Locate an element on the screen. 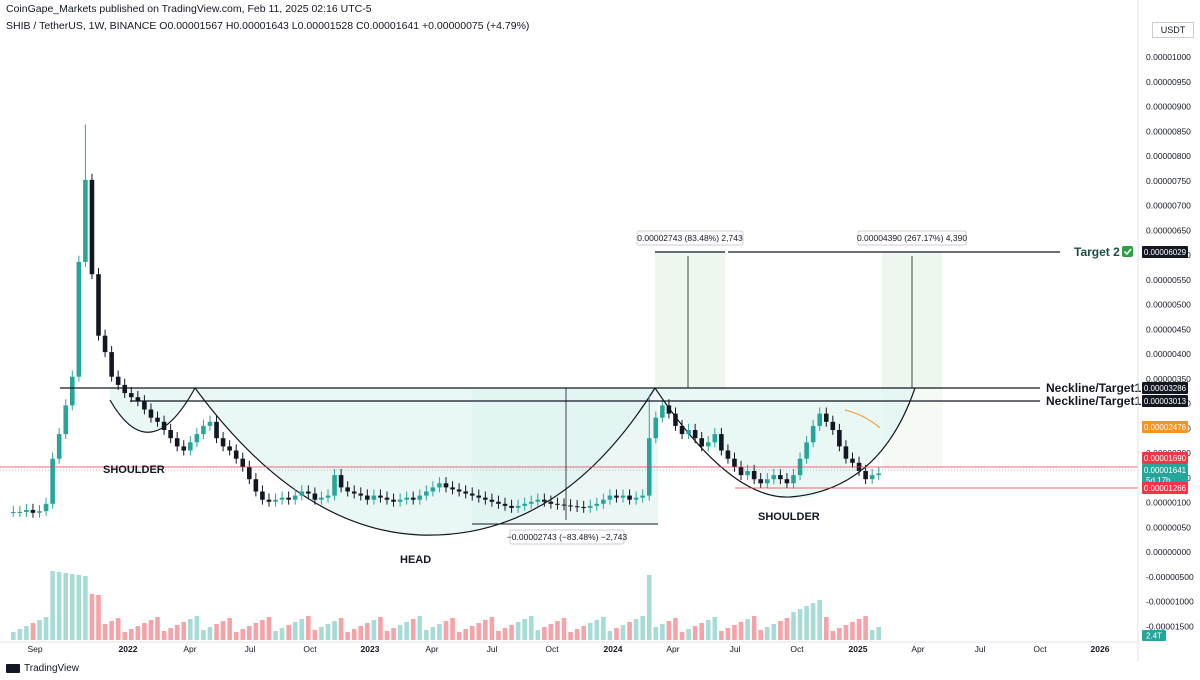  measure-up-left-label-box is located at coordinates (690, 238).